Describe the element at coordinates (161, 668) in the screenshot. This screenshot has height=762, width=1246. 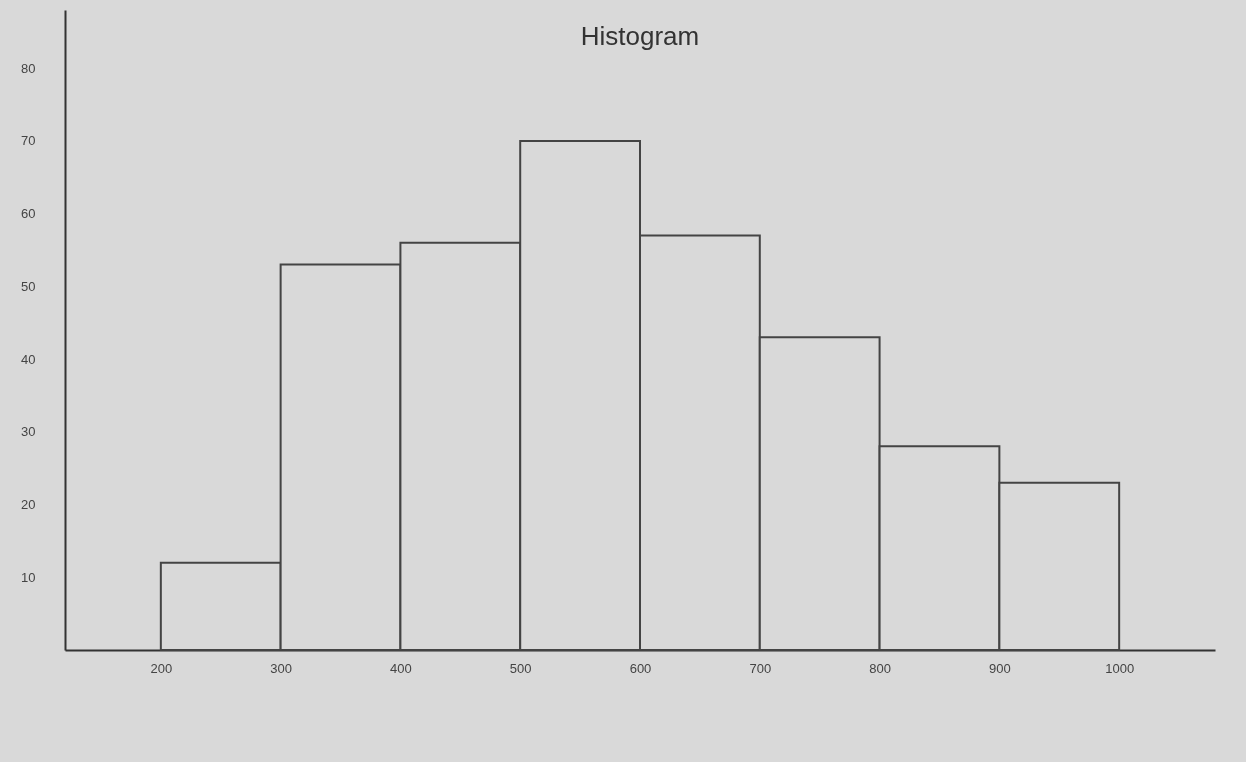
I see `x-tick-label: 200` at that location.